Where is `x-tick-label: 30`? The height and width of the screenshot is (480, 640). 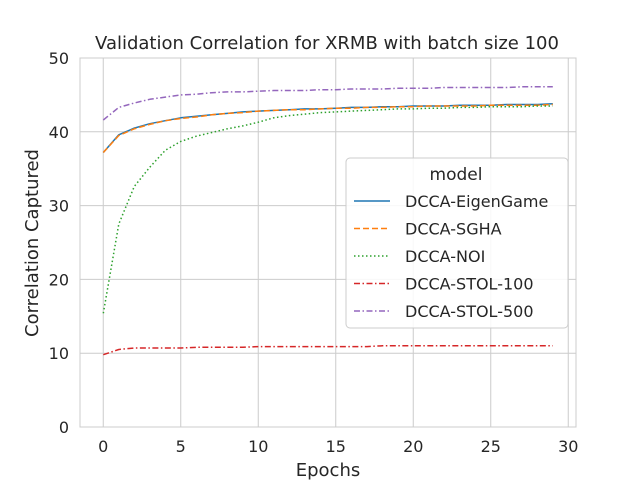
x-tick-label: 30 is located at coordinates (568, 446).